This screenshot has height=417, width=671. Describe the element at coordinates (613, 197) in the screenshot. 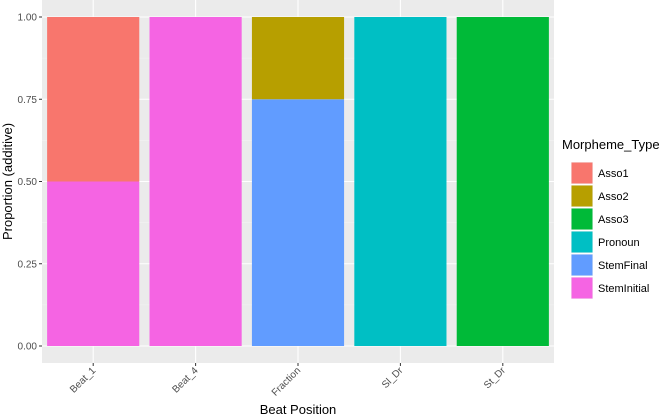

I see `legend-label: Asso2` at that location.